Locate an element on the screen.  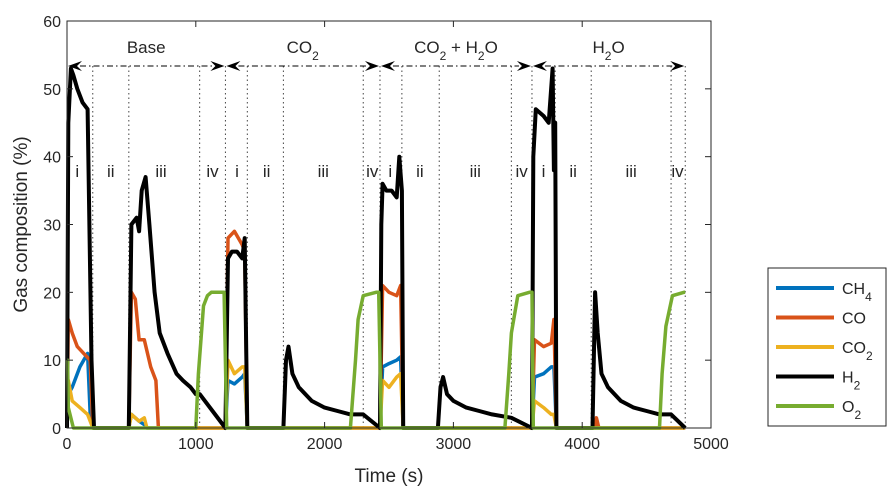
x-tick-label: 5000 is located at coordinates (711, 444).